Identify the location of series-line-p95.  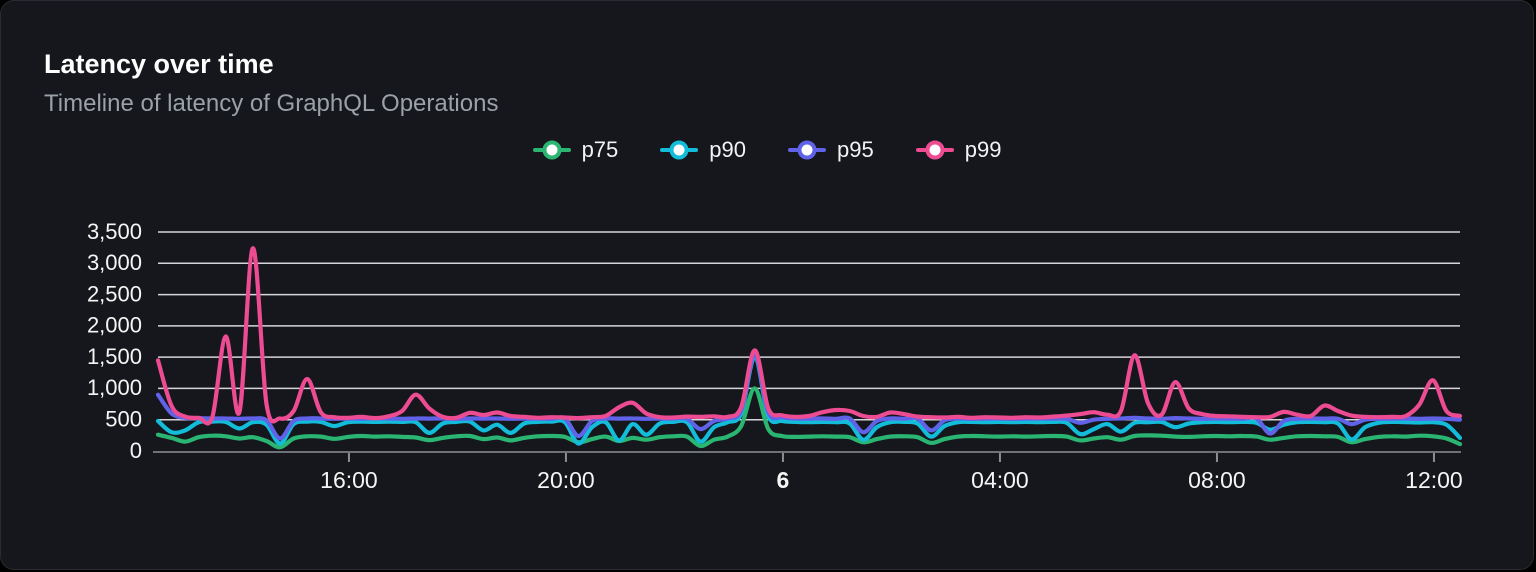
(809, 396).